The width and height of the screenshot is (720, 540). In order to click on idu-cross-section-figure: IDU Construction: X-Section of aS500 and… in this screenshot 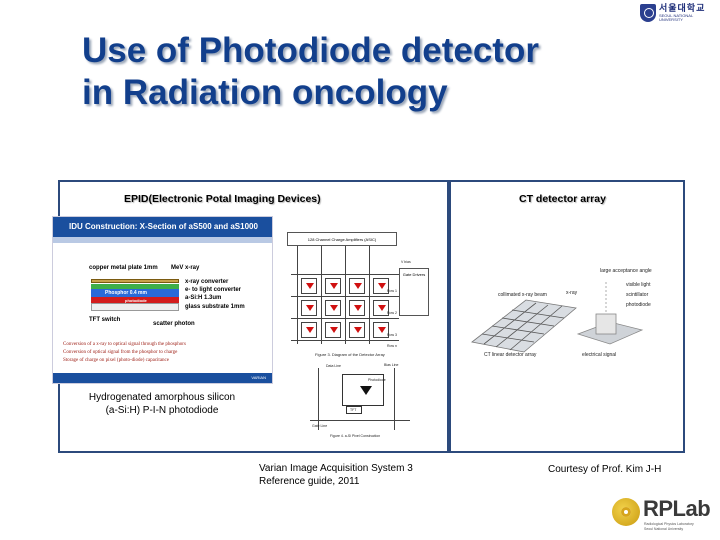, I will do `click(162, 300)`.